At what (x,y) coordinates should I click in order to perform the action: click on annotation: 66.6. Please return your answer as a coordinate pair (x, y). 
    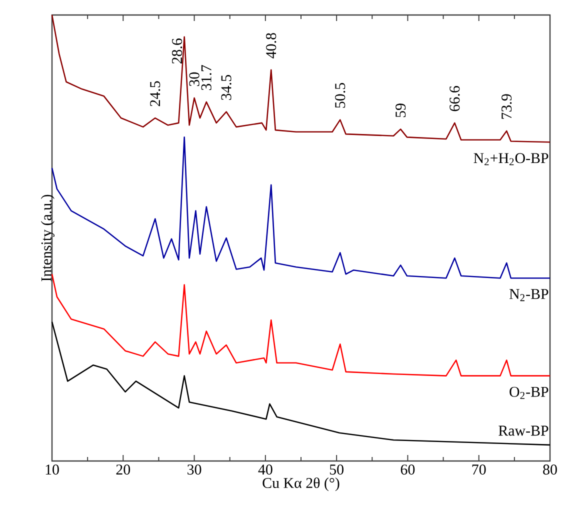
    Looking at the image, I should click on (455, 99).